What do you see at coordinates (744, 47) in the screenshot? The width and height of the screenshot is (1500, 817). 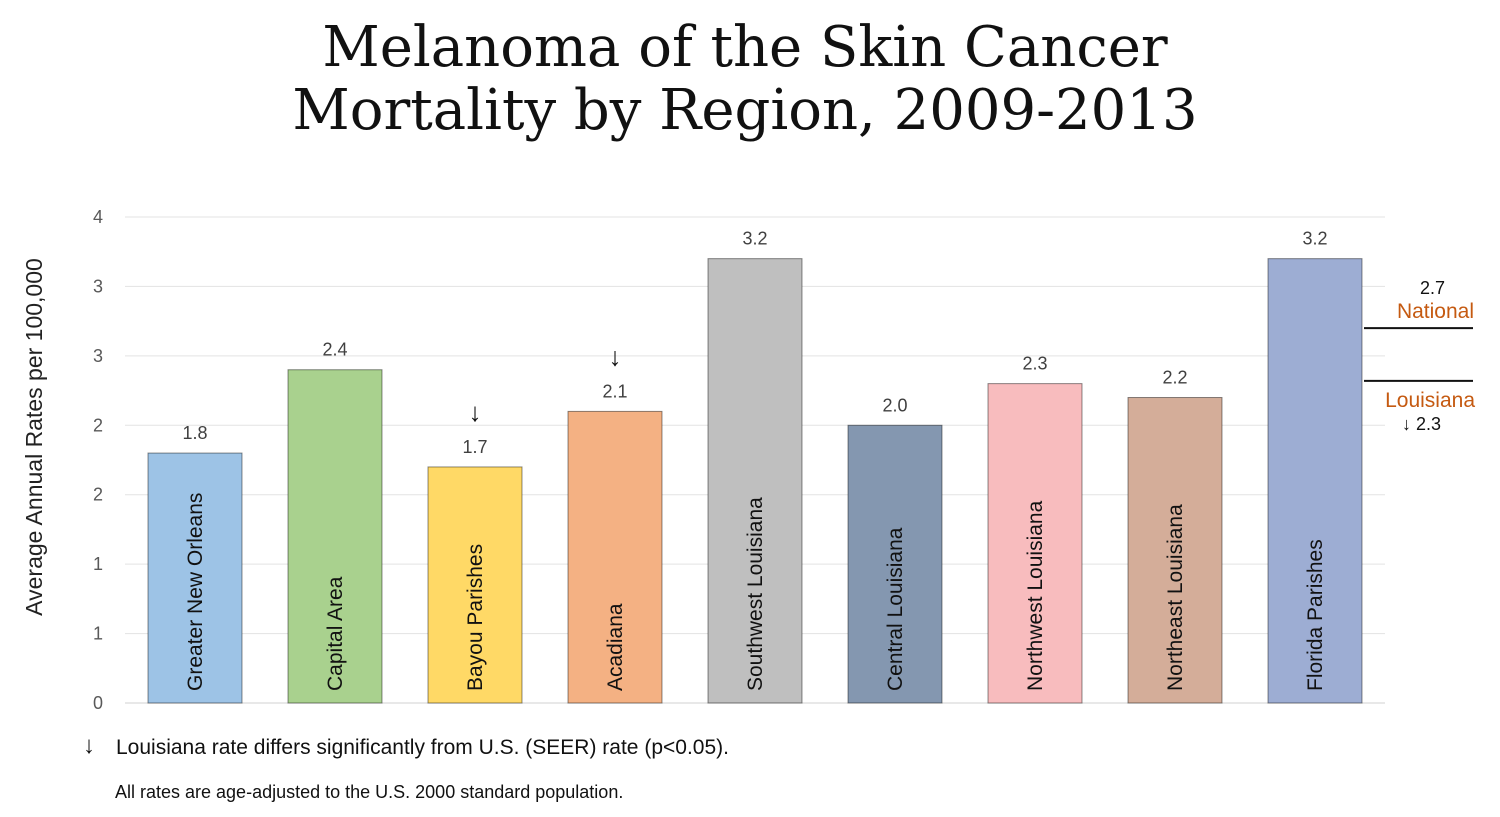 I see `chart-title-line-1: Melanoma of the Skin Cancer` at bounding box center [744, 47].